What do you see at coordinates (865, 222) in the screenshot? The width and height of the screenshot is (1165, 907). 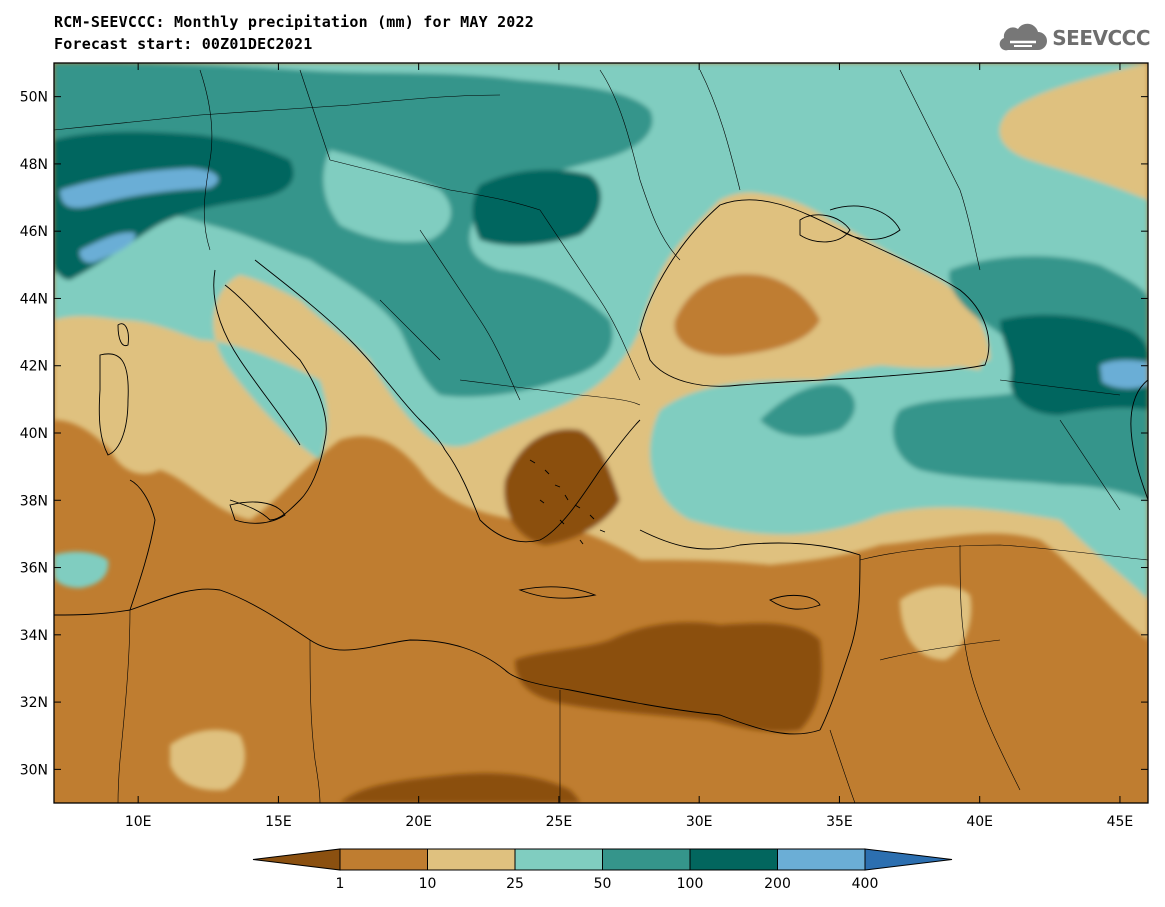 I see `azov-coast` at bounding box center [865, 222].